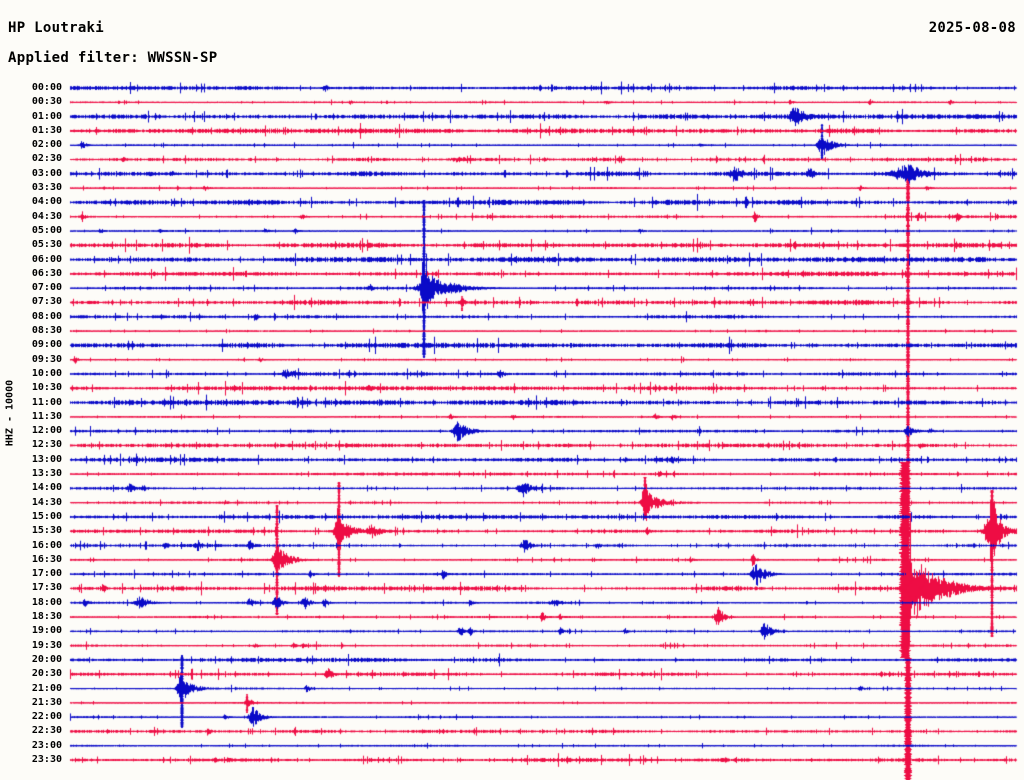 This screenshot has height=780, width=1024. Describe the element at coordinates (46, 531) in the screenshot. I see `trace-time-label: 15:30` at that location.